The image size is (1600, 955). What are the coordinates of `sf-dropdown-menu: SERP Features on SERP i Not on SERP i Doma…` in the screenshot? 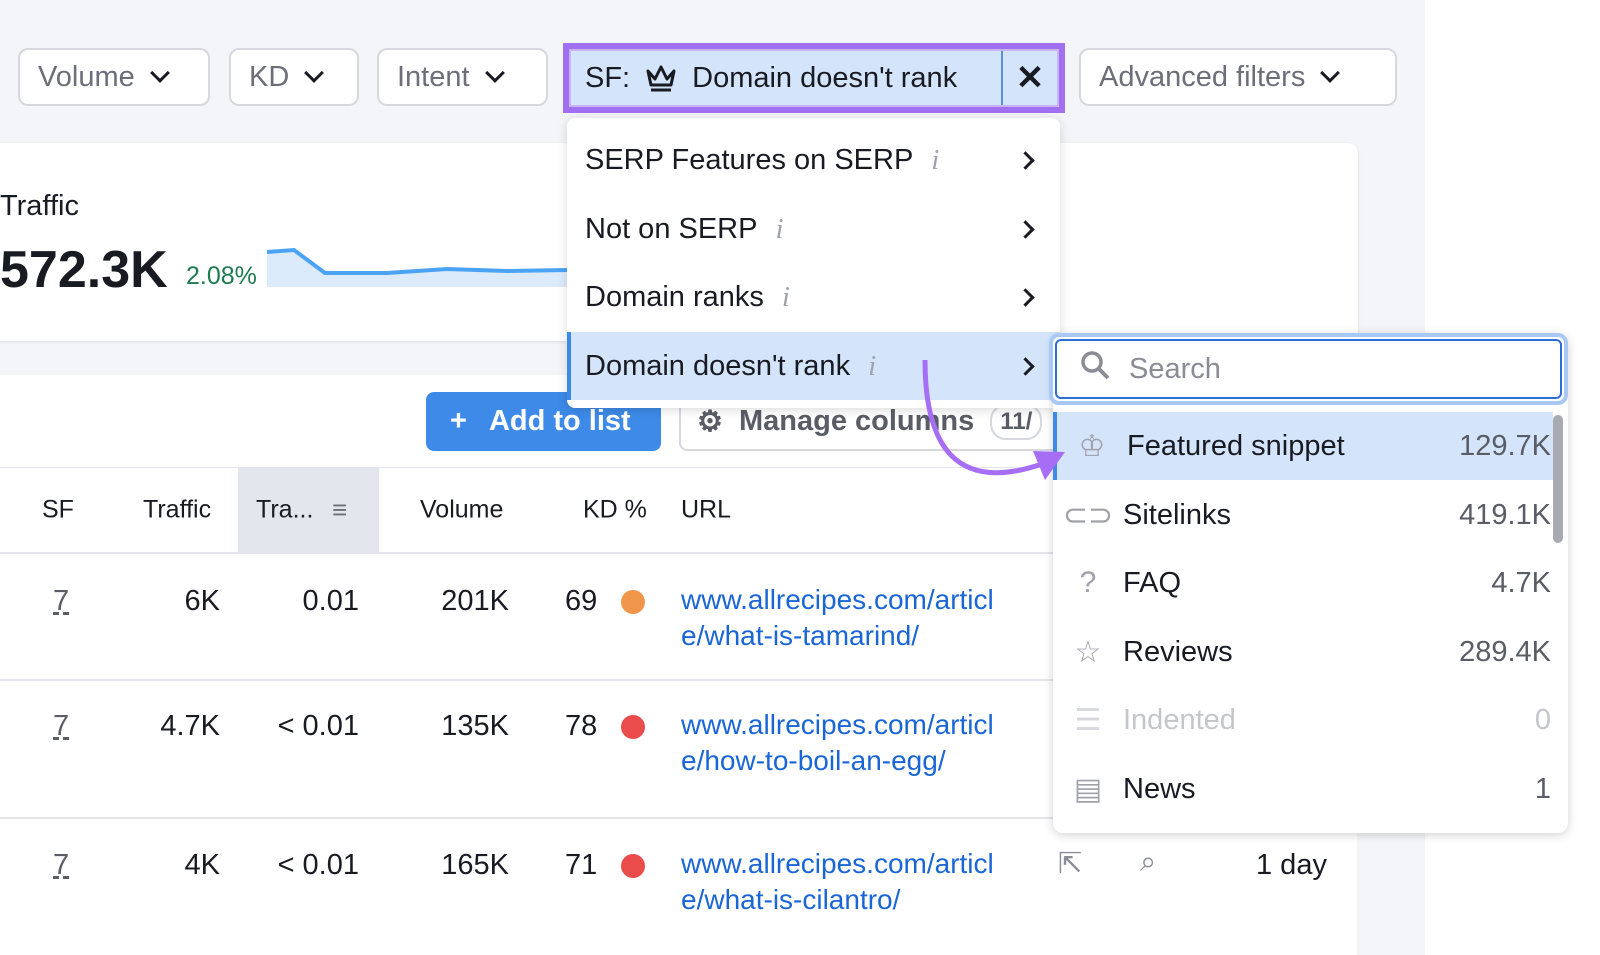 It's located at (813, 263).